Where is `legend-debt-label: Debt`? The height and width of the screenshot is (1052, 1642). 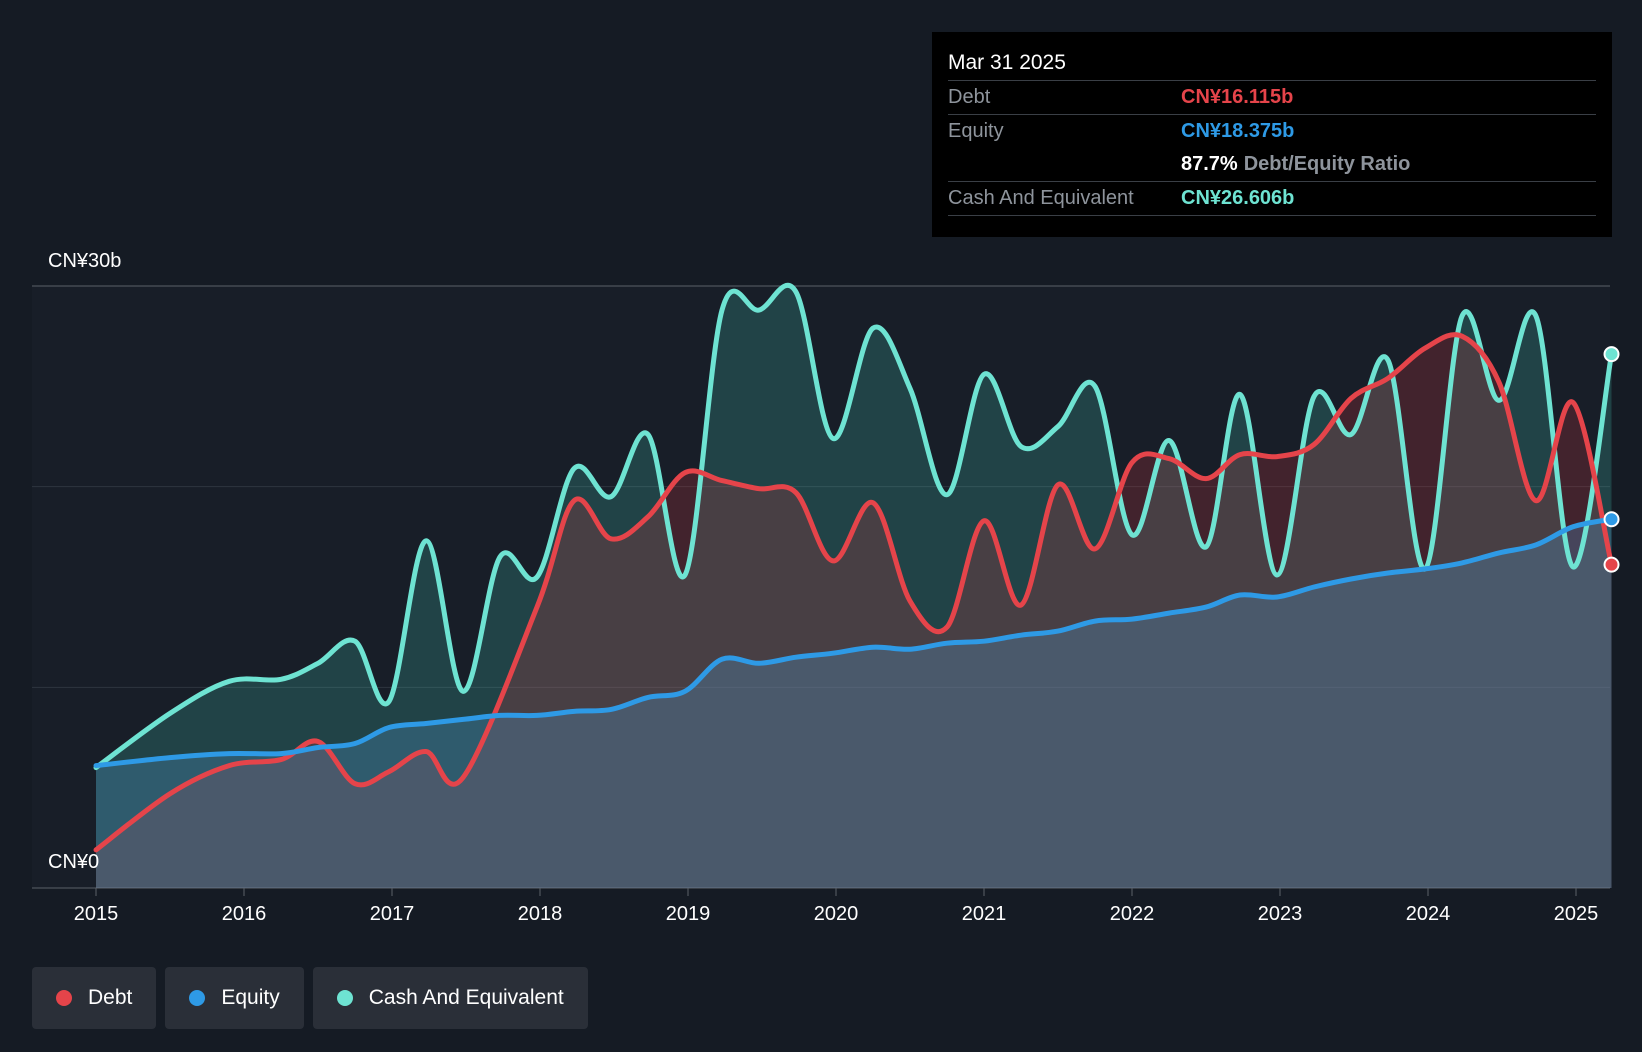
legend-debt-label: Debt is located at coordinates (110, 997).